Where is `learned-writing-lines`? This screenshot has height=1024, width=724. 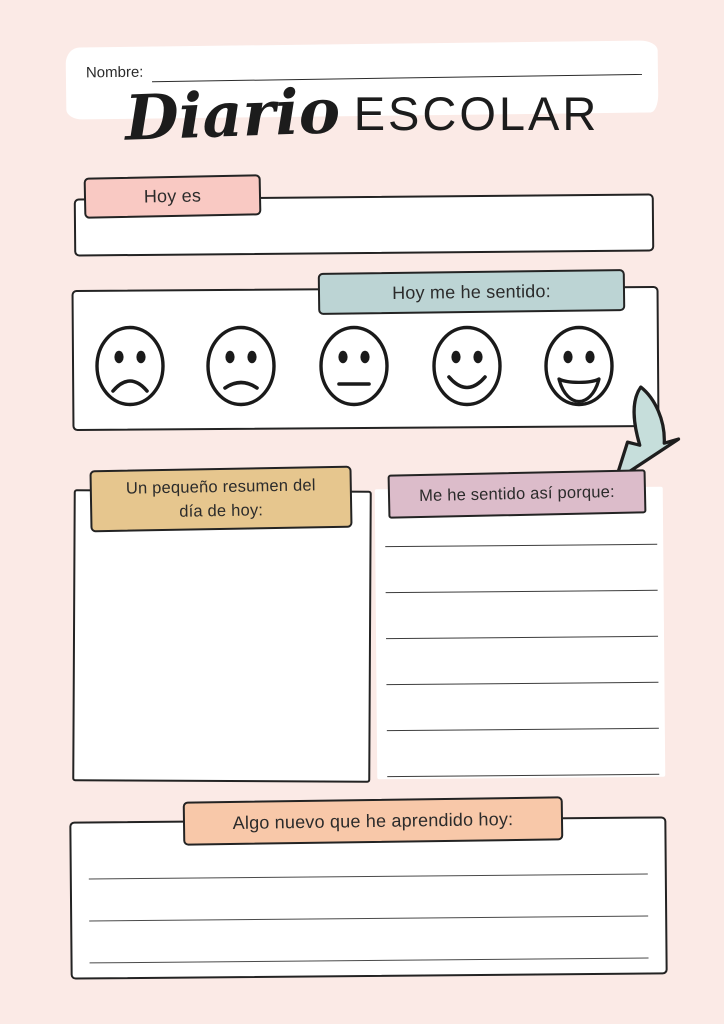
learned-writing-lines is located at coordinates (368, 898).